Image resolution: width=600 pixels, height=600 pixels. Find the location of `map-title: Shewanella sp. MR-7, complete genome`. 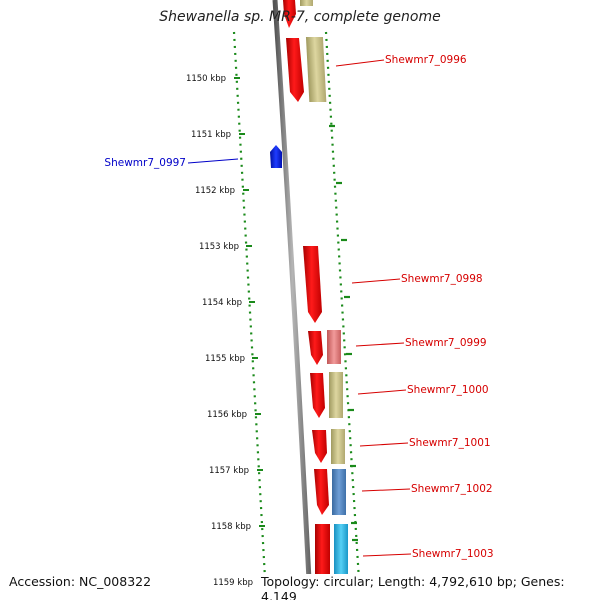

map-title: Shewanella sp. MR-7, complete genome is located at coordinates (300, 17).